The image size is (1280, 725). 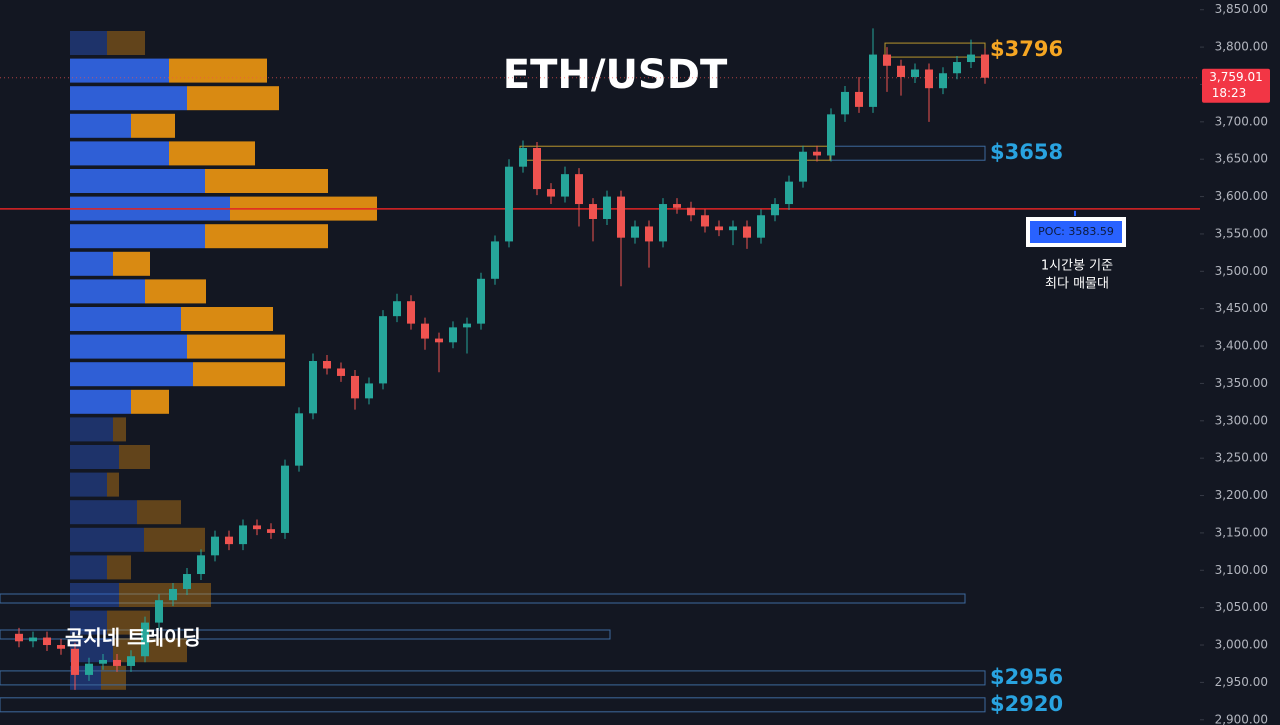 I want to click on y-tick-label: 3,500.00, so click(x=1241, y=271).